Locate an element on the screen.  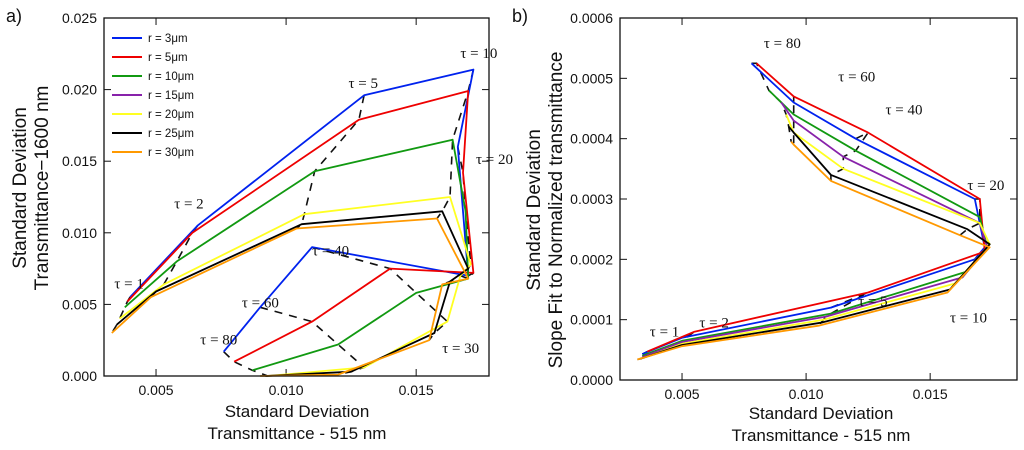
legend-entry: r = 30μm is located at coordinates (171, 153).